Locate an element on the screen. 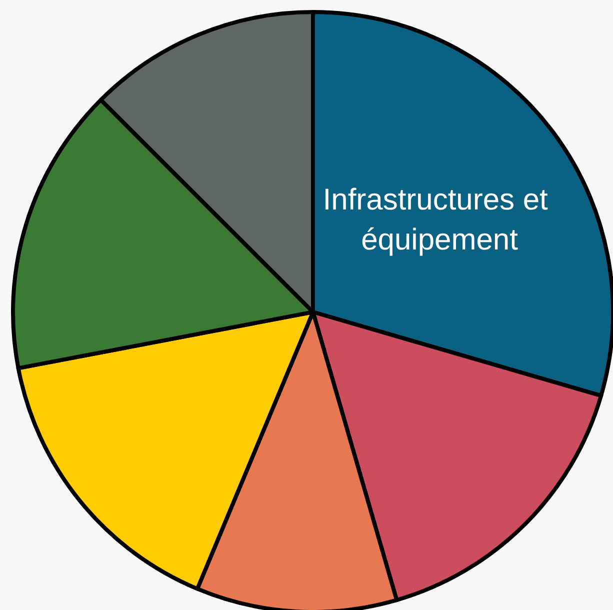  slice-label: Infrastructures et équipement is located at coordinates (435, 220).